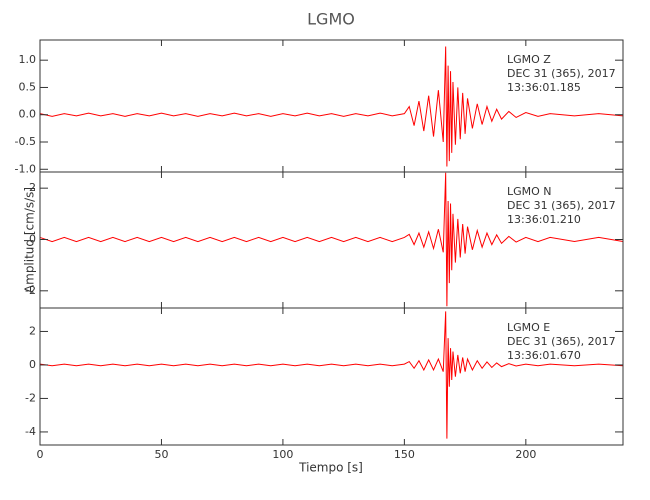  What do you see at coordinates (161, 454) in the screenshot?
I see `x-tick-label: 50` at bounding box center [161, 454].